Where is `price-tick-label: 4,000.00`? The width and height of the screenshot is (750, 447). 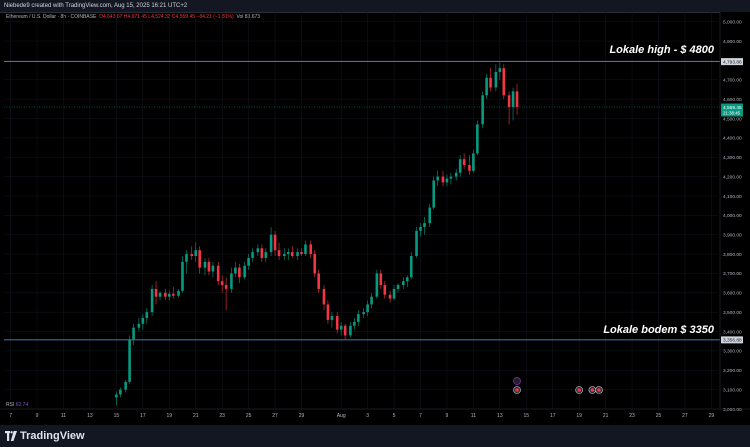
price-tick-label: 4,000.00 is located at coordinates (732, 216).